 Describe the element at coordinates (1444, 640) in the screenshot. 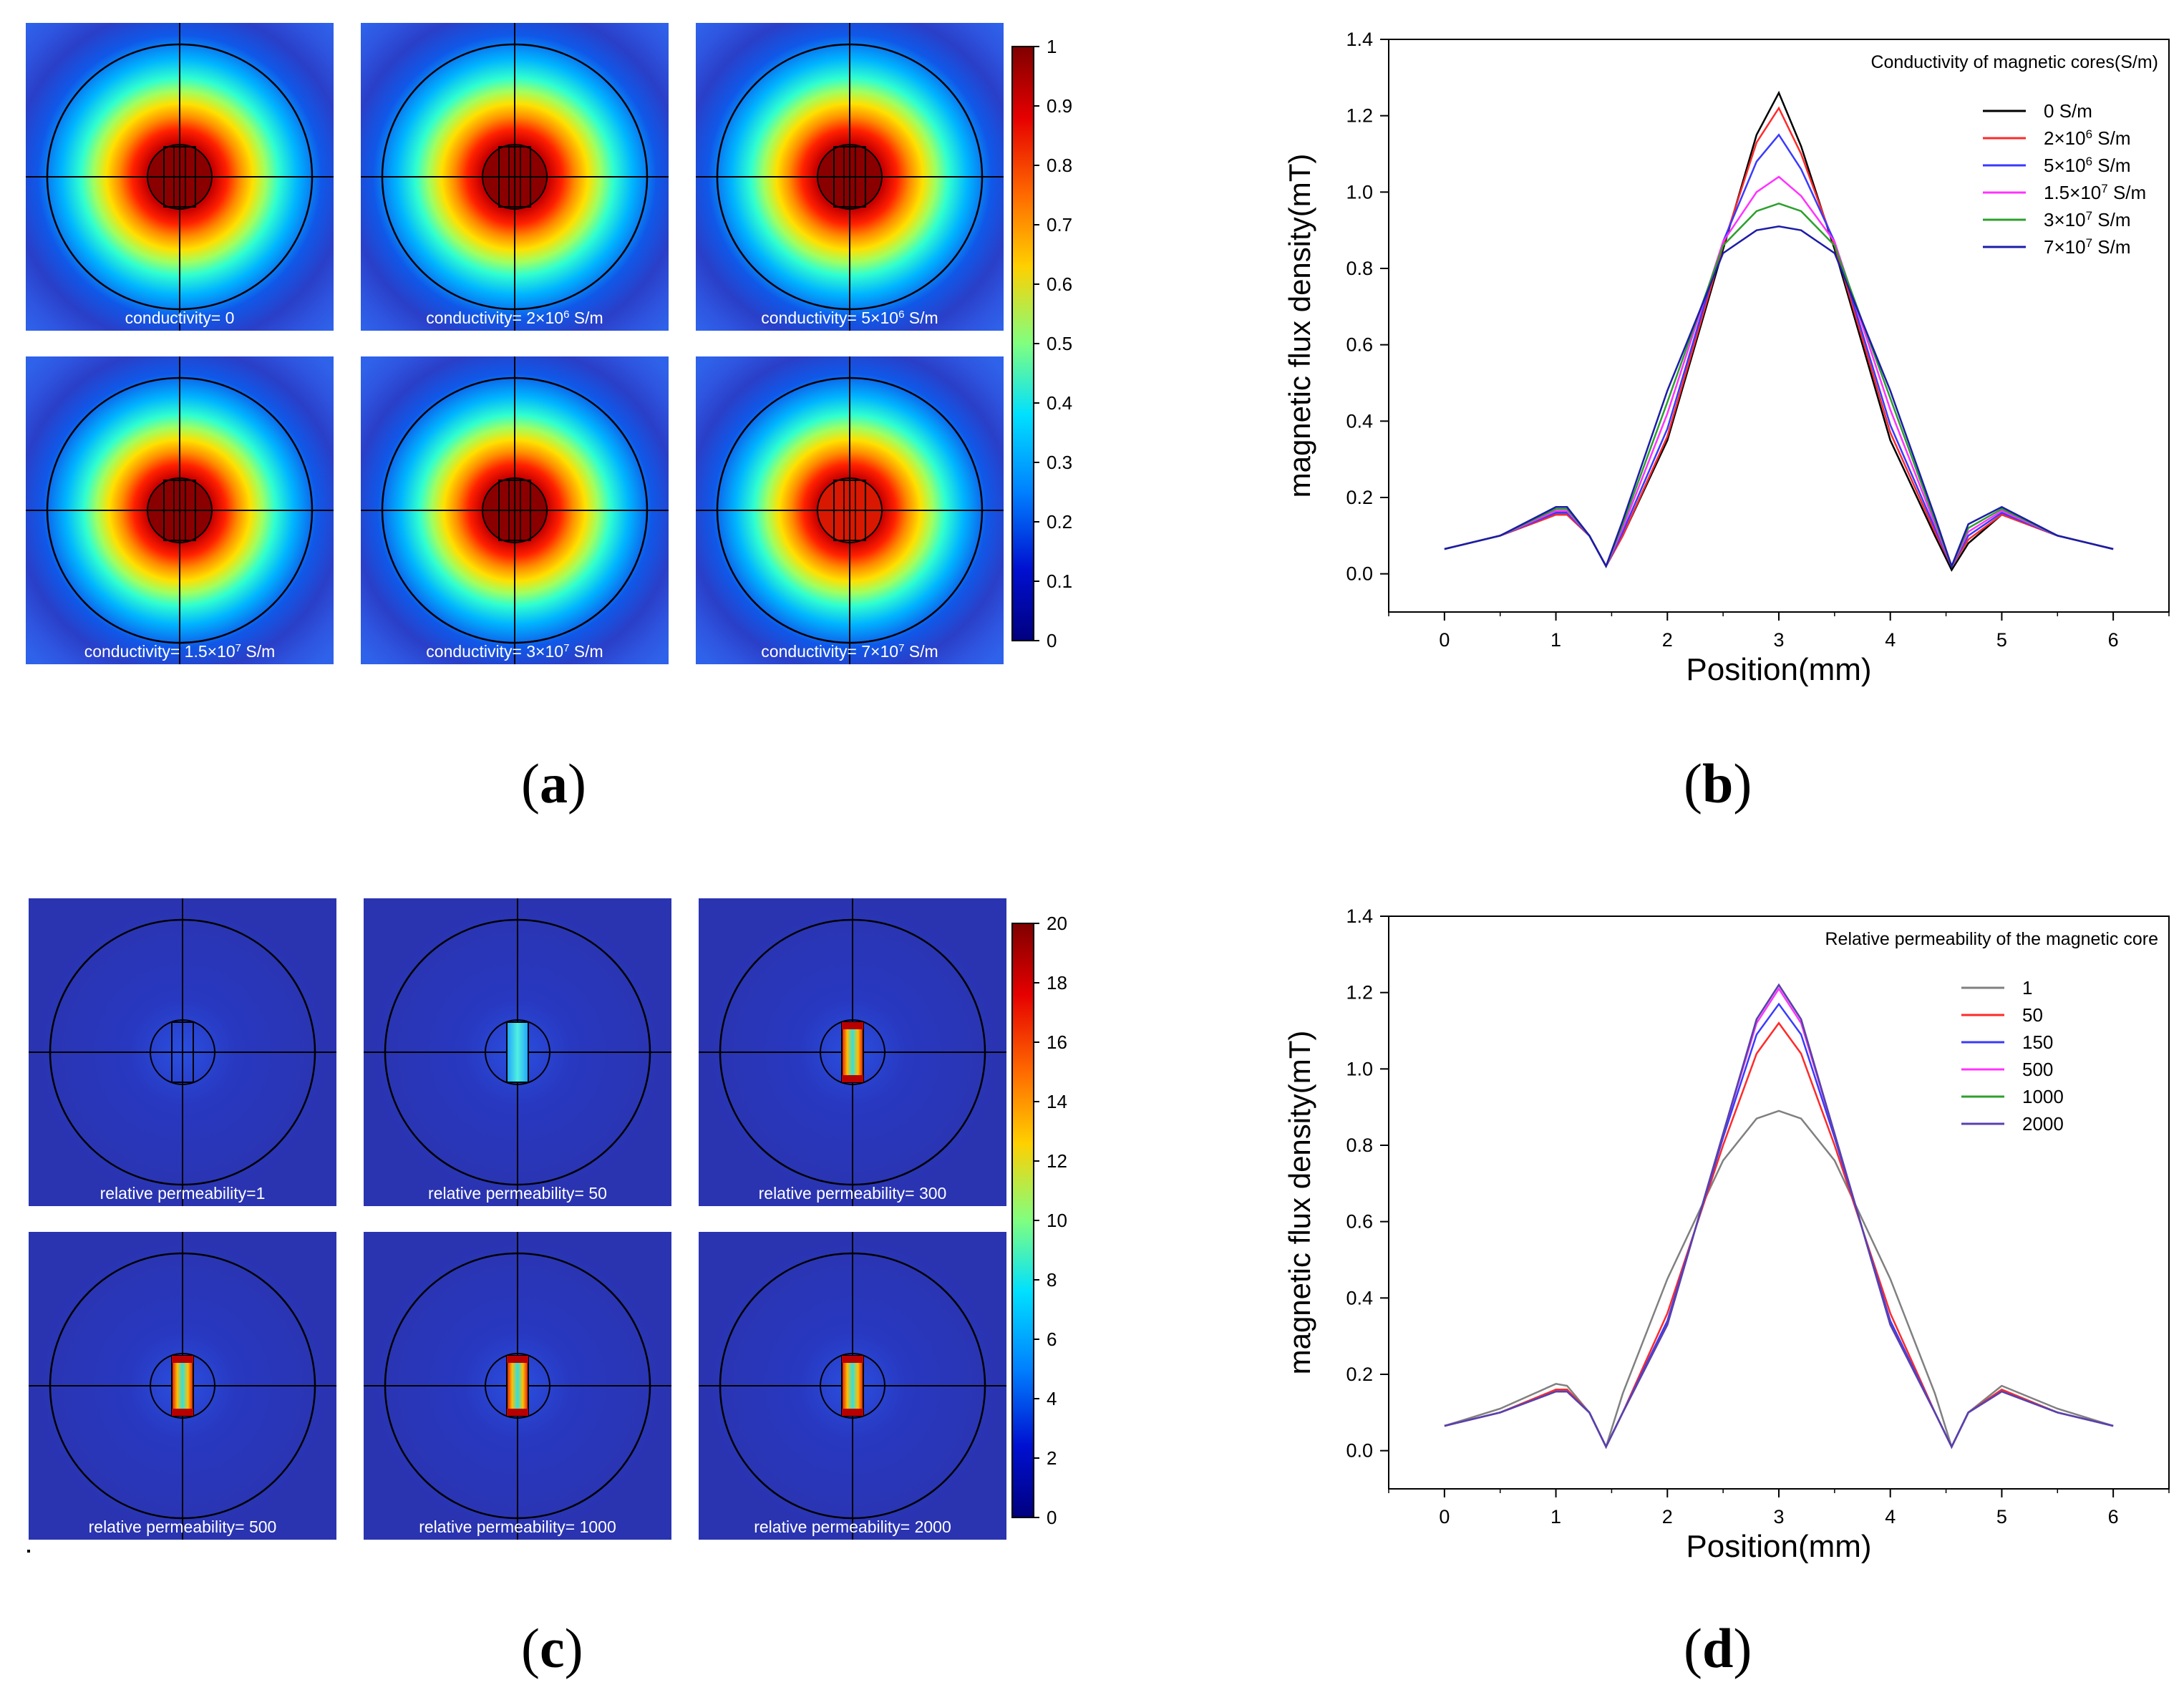

I see `x-tick-label: 0` at that location.